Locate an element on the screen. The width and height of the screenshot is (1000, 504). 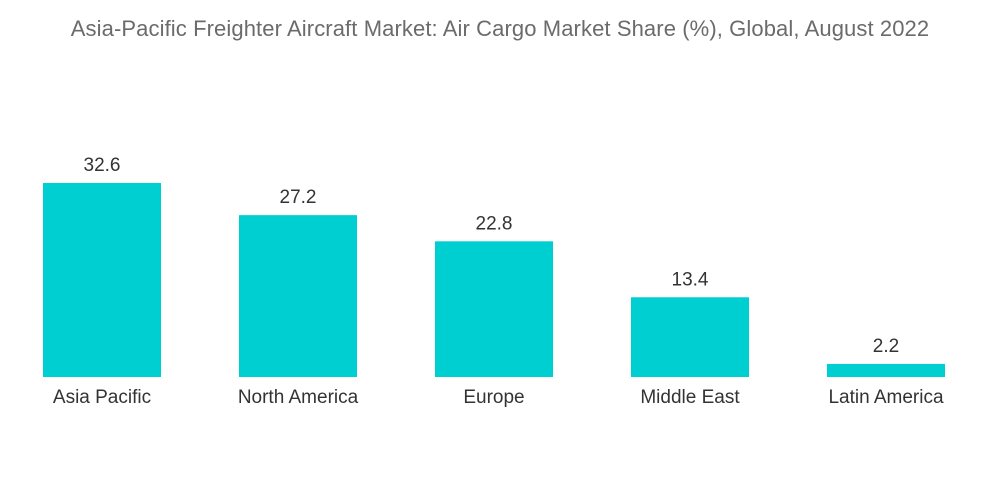
tick-label-latin-america: Latin America is located at coordinates (886, 397).